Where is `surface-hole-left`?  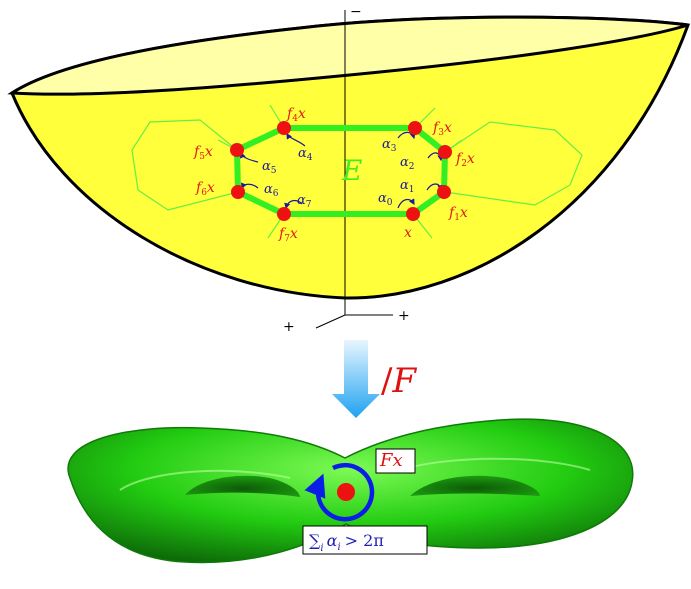 surface-hole-left is located at coordinates (242, 486).